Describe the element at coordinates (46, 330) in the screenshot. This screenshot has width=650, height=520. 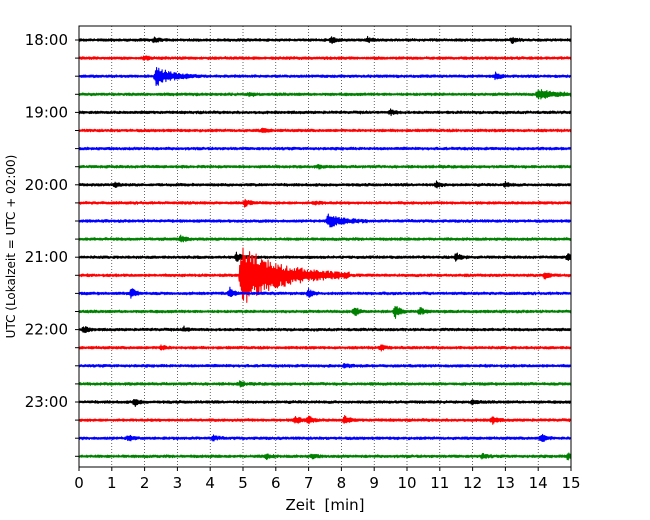
I see `y-tick-label: 22:00` at that location.